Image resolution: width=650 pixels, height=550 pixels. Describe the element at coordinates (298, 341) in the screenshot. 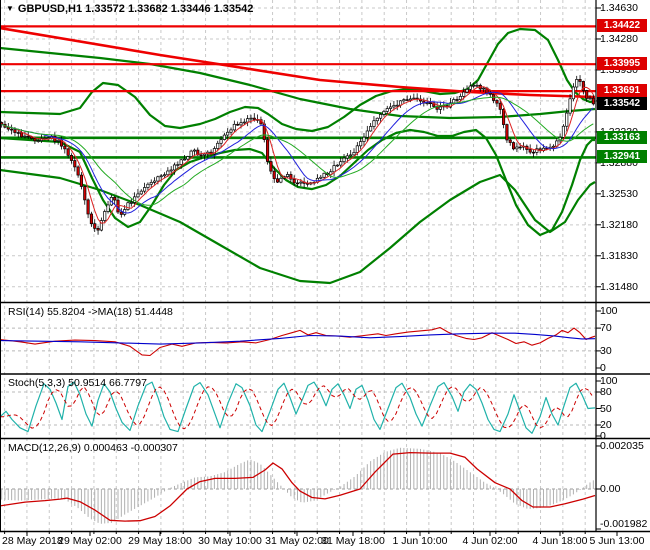

I see `rsi-panel` at that location.